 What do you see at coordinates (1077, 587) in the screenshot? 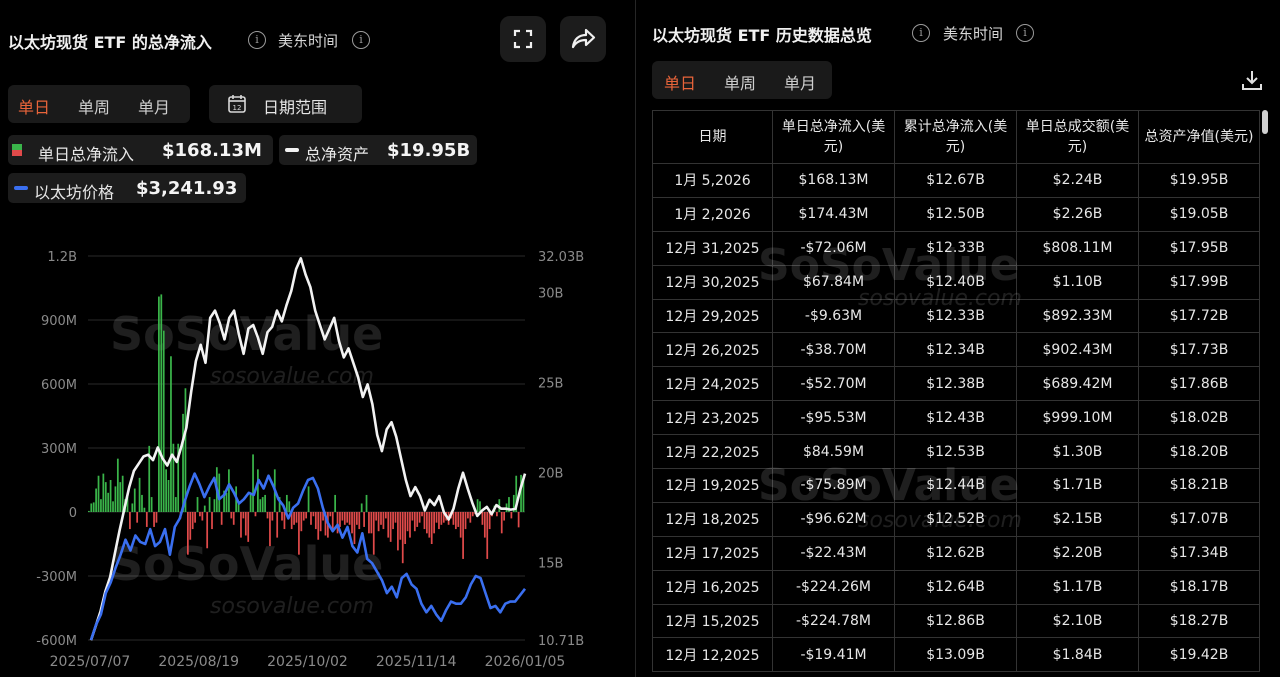
I see `volume-cell: $1.17B` at bounding box center [1077, 587].